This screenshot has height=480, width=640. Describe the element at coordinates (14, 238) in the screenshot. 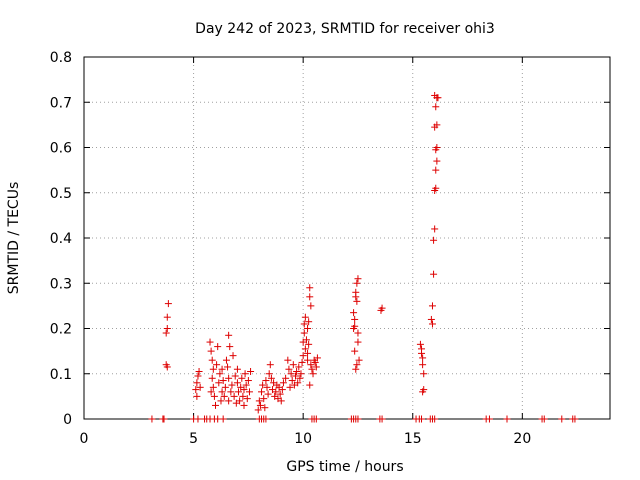

I see `y-axis-title: SRMTID / TECUs` at that location.